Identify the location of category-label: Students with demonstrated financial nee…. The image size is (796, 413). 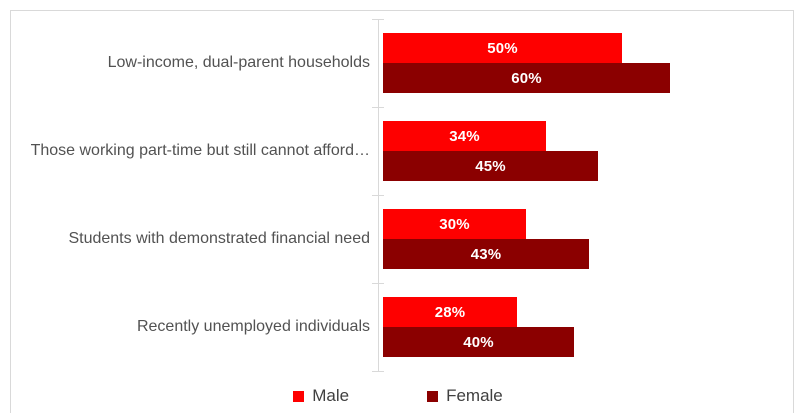
(219, 239).